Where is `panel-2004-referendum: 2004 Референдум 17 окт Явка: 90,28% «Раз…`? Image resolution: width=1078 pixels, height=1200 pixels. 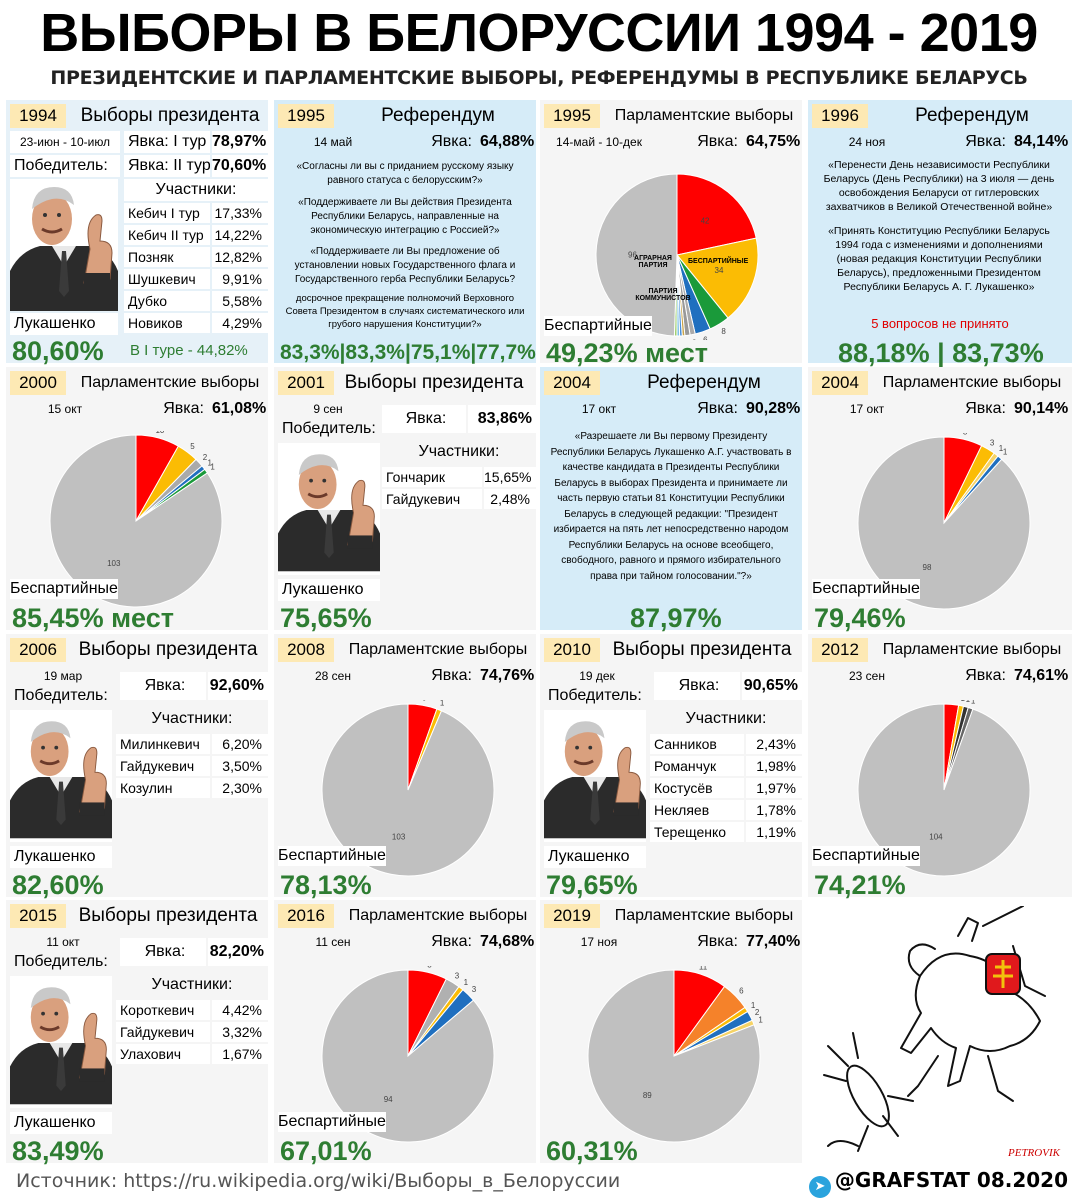
panel-2004-referendum: 2004 Референдум 17 окт Явка: 90,28% «Раз… is located at coordinates (671, 500).